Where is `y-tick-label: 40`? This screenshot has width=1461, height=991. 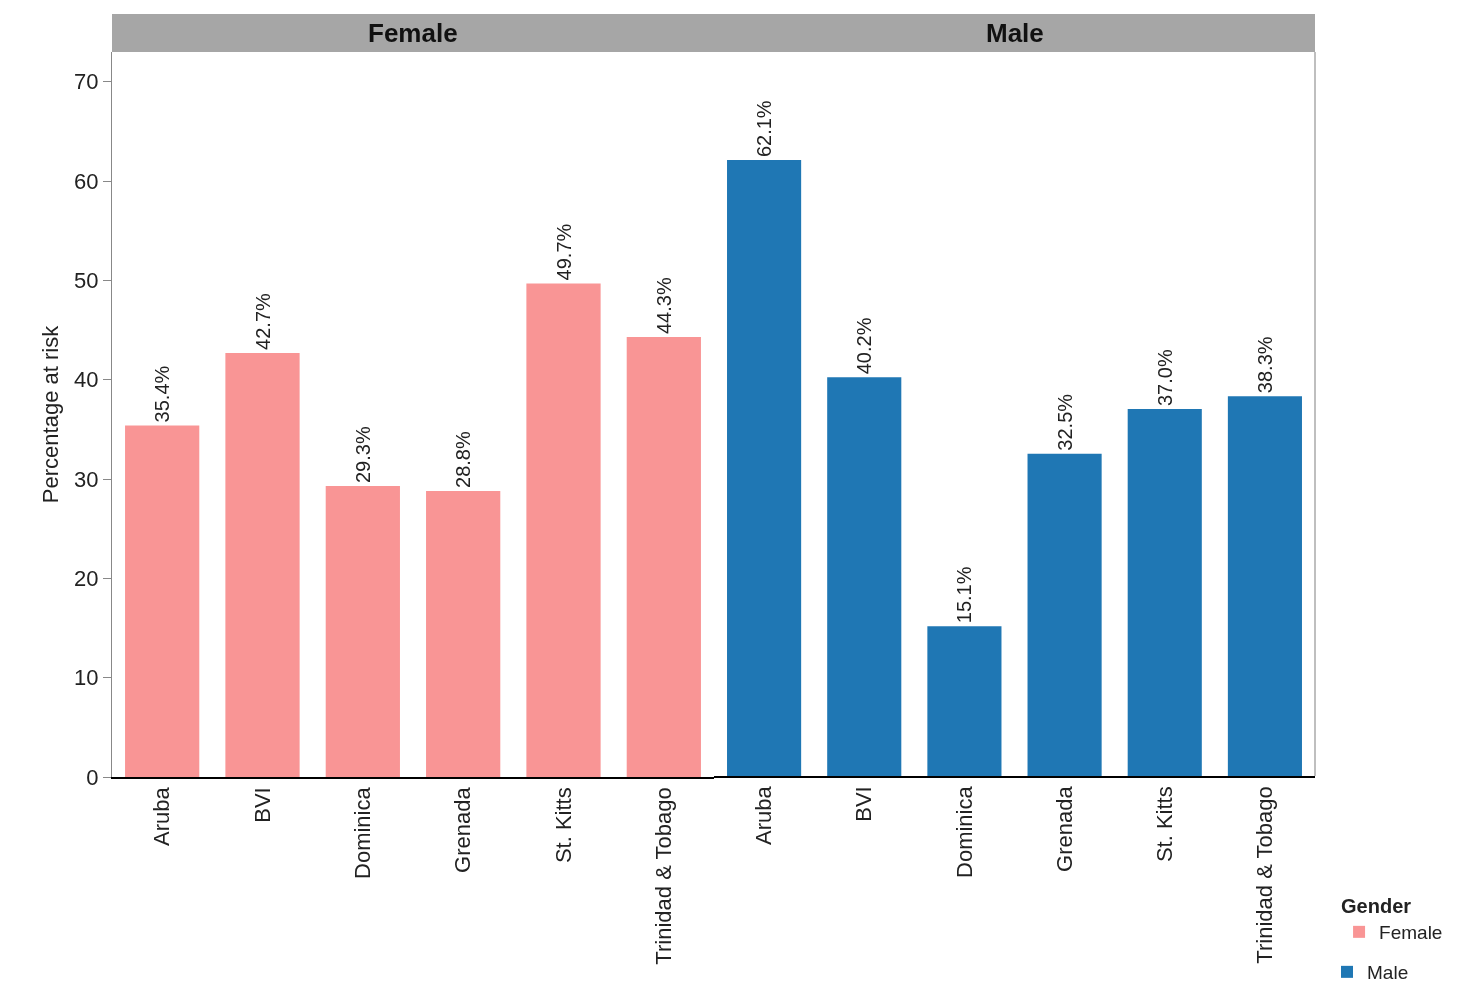
y-tick-label: 40 is located at coordinates (86, 380).